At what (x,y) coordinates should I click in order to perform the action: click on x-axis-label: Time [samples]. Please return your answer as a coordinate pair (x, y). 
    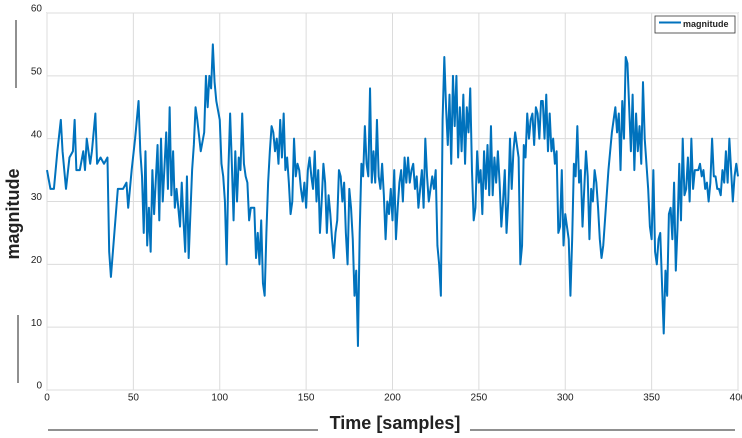
    Looking at the image, I should click on (395, 423).